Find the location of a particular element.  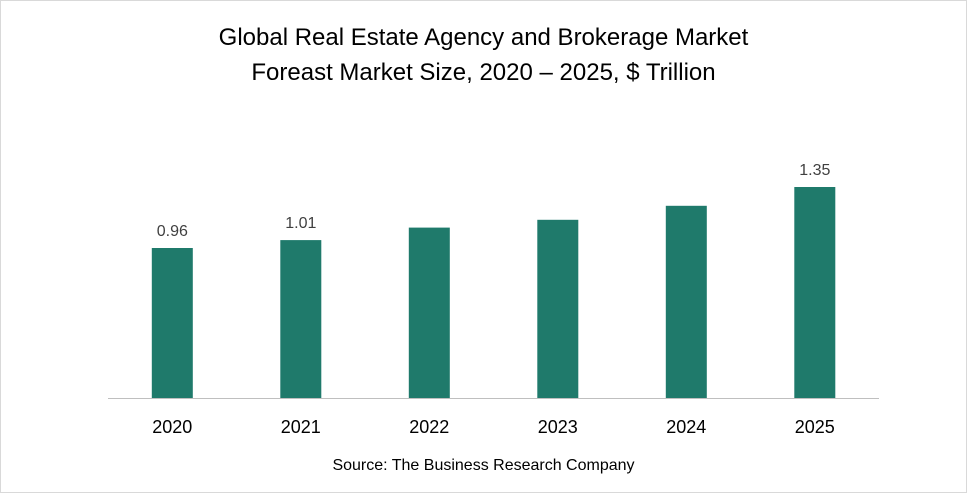

x-tick-label-2025: 2025 is located at coordinates (815, 427).